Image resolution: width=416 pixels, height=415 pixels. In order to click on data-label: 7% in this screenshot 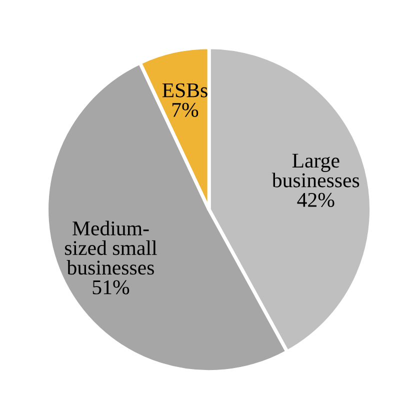, I will do `click(185, 109)`.